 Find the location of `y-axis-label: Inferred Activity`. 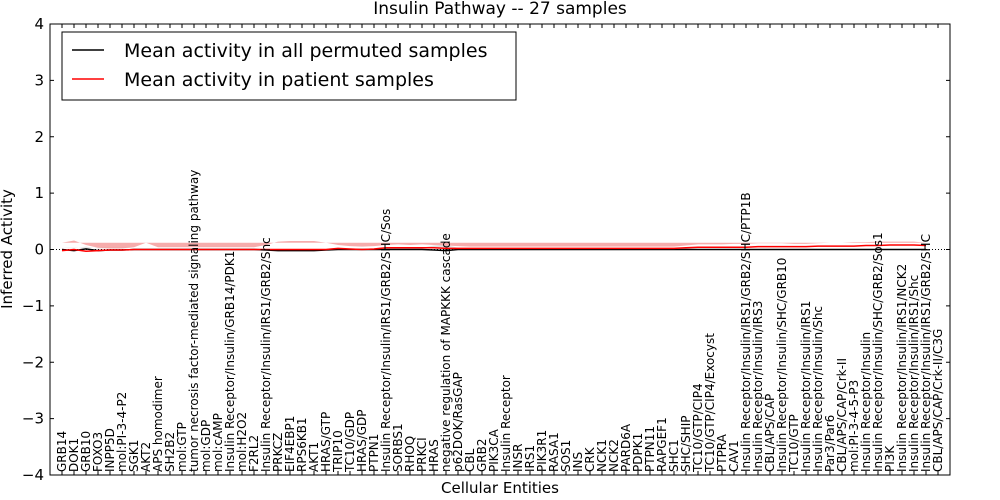

y-axis-label: Inferred Activity is located at coordinates (8, 249).